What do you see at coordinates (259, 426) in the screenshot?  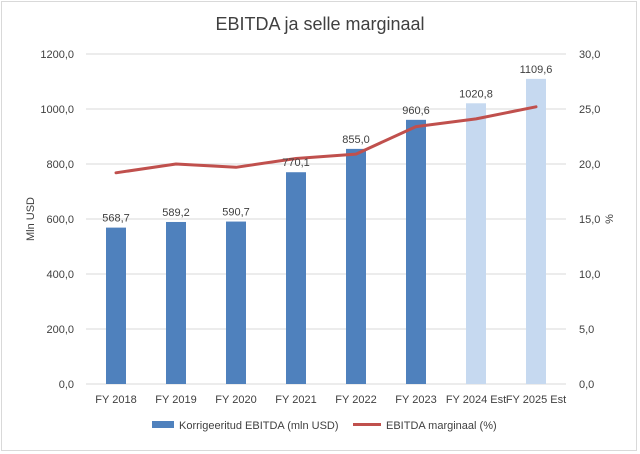 I see `legend-bar-label: Korrigeeritud EBITDA (mln USD)` at bounding box center [259, 426].